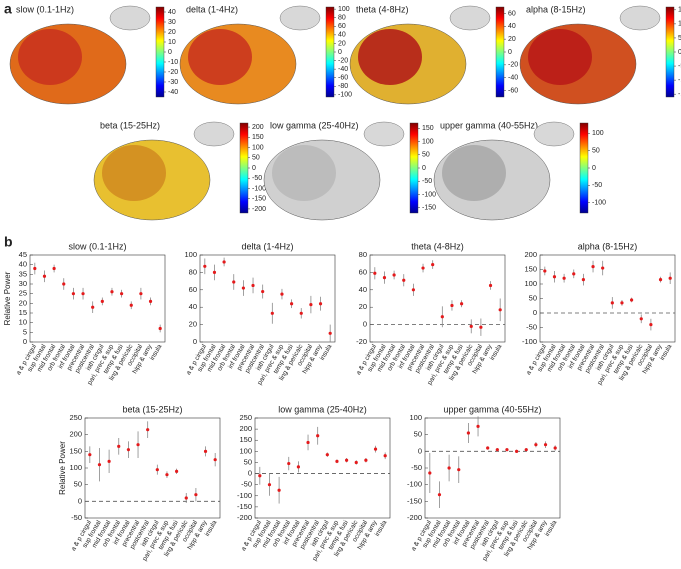 This screenshot has height=569, width=681. What do you see at coordinates (172, 12) in the screenshot?
I see `colorbar-tick-label: 40` at bounding box center [172, 12].